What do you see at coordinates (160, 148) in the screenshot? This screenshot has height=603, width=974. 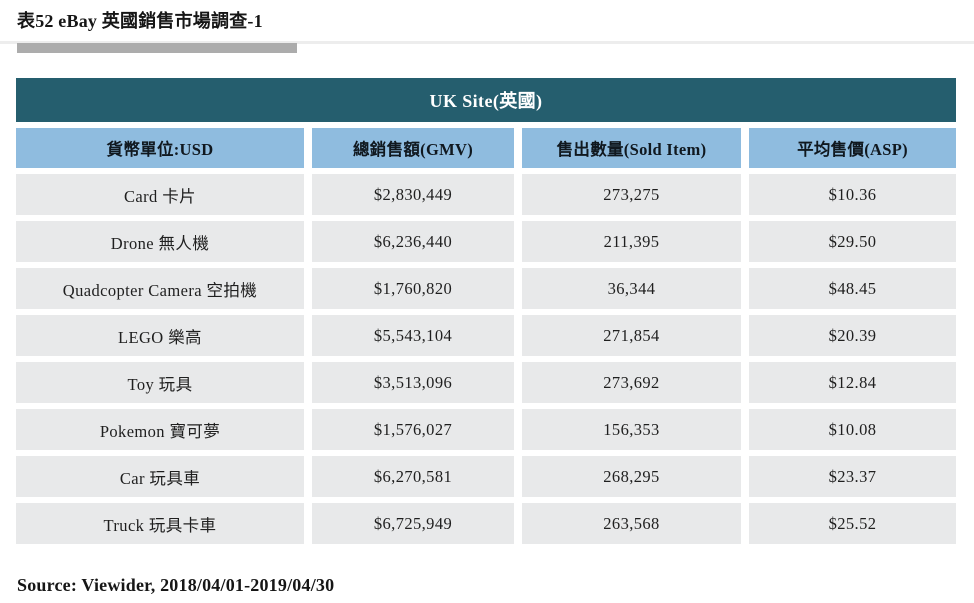 I see `column-header-currency-unit: 貨幣單位:USD` at bounding box center [160, 148].